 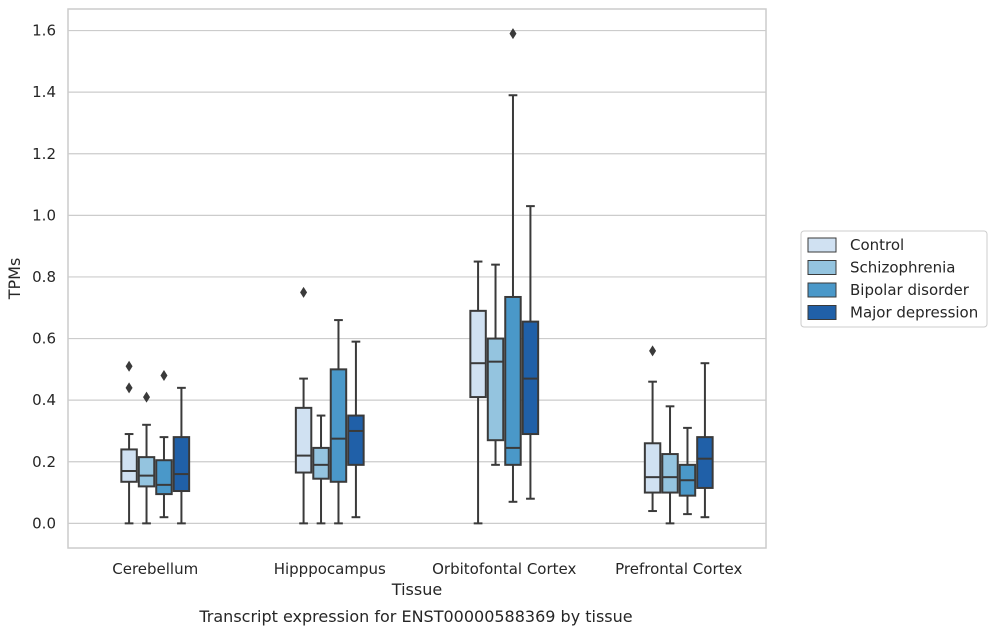 I want to click on y-axis-label: TPMs, so click(x=14, y=279).